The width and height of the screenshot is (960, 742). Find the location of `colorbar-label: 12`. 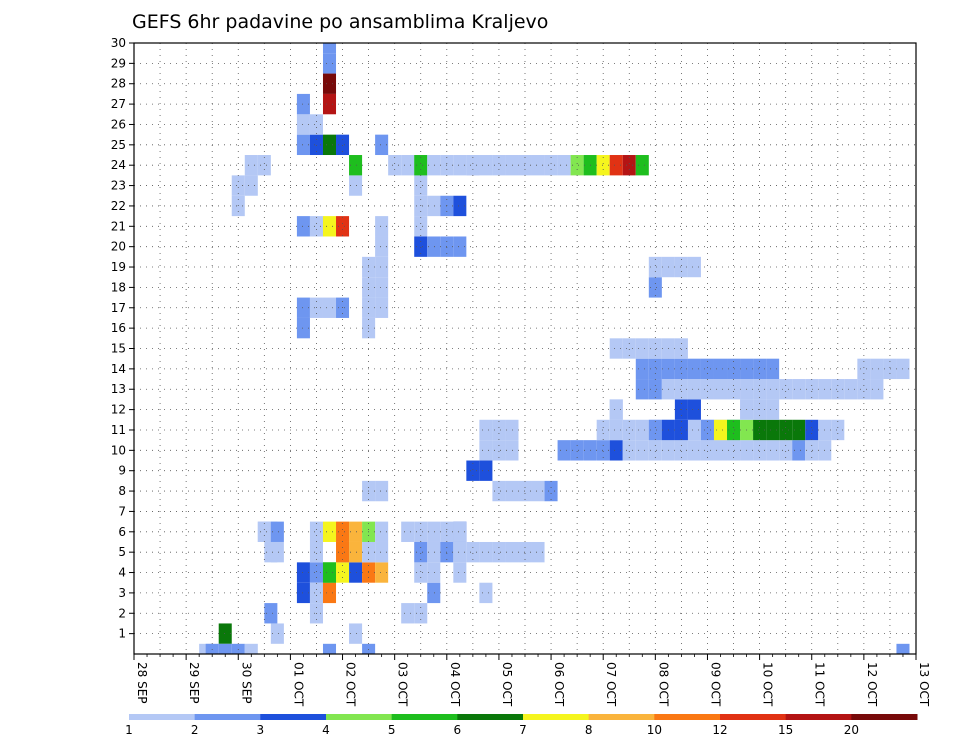

colorbar-label: 12 is located at coordinates (719, 730).